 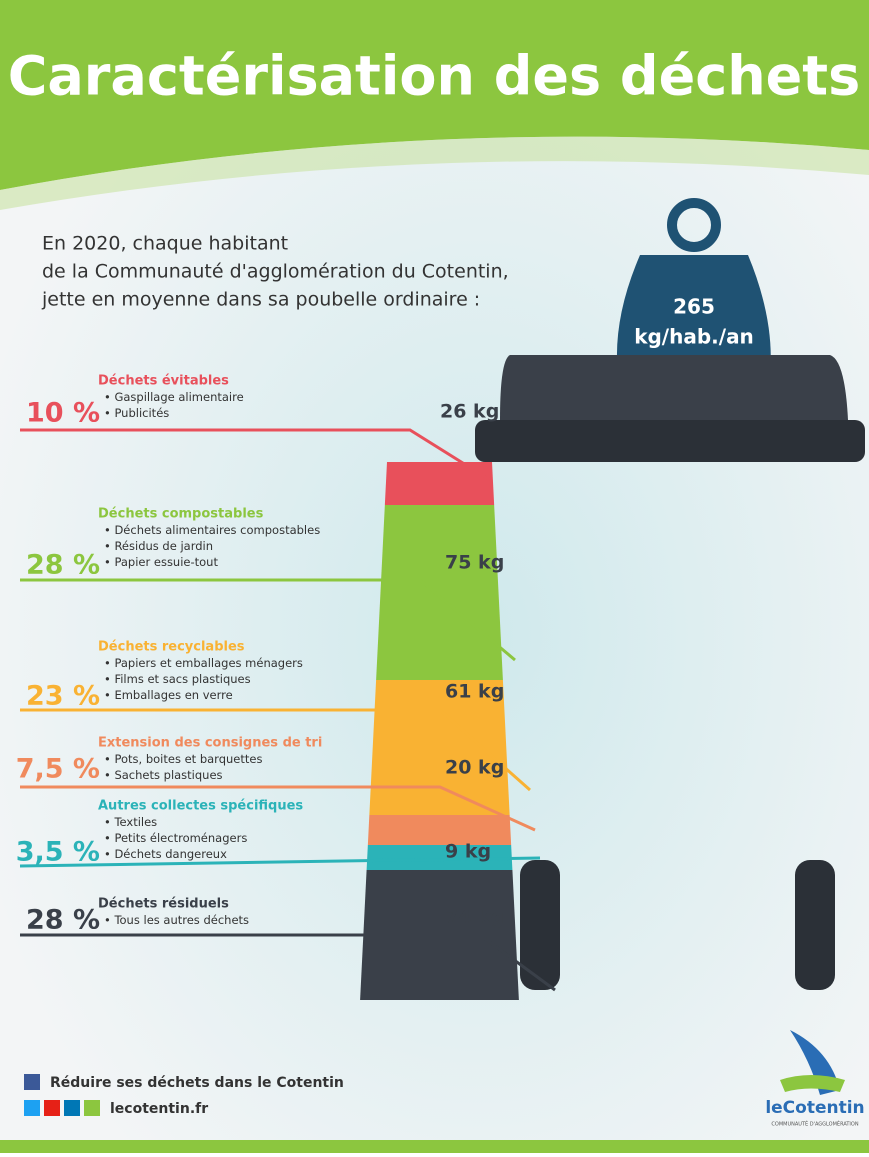 What do you see at coordinates (434, 1146) in the screenshot?
I see `footer-band` at bounding box center [434, 1146].